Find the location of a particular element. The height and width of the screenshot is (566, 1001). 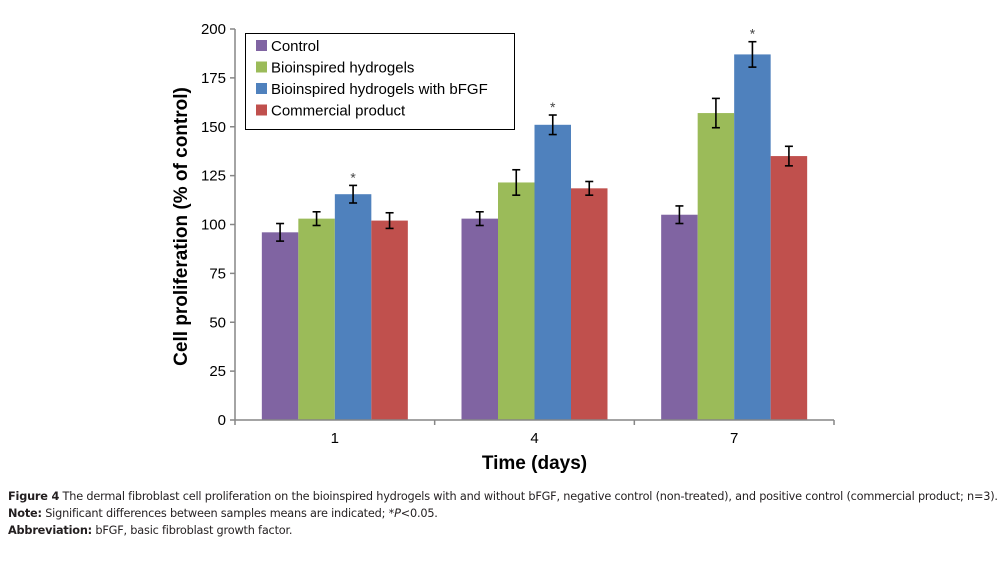

x-tick-label: 7 is located at coordinates (734, 438).